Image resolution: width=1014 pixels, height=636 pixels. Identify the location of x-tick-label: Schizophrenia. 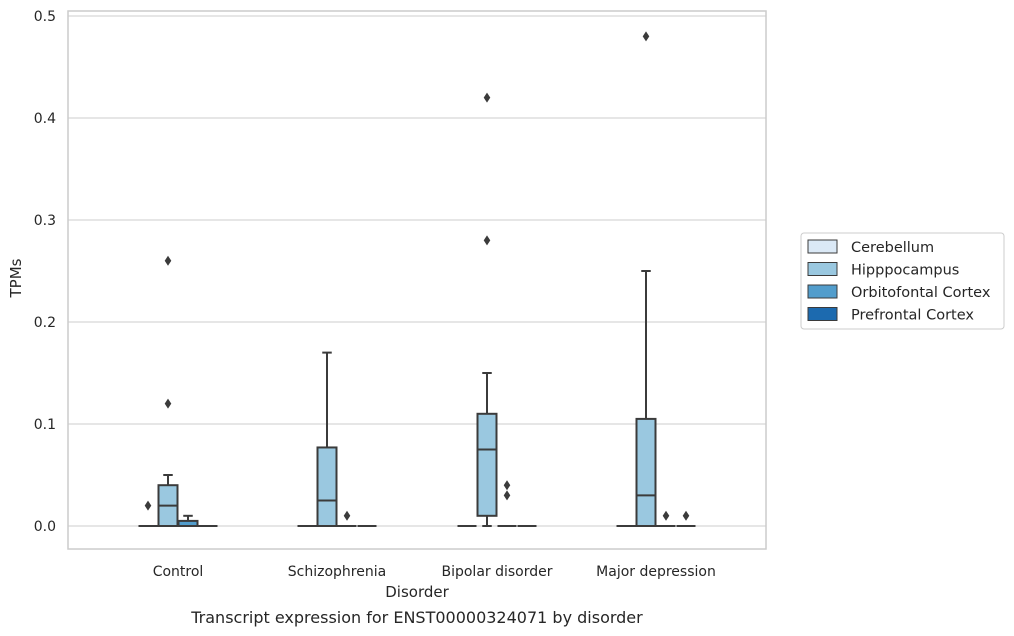
(337, 572).